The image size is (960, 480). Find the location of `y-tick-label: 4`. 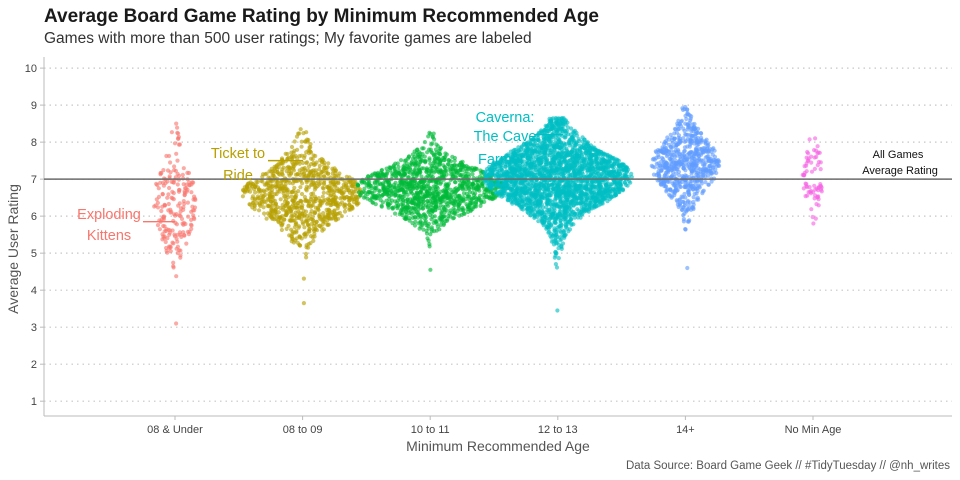

y-tick-label: 4 is located at coordinates (34, 291).